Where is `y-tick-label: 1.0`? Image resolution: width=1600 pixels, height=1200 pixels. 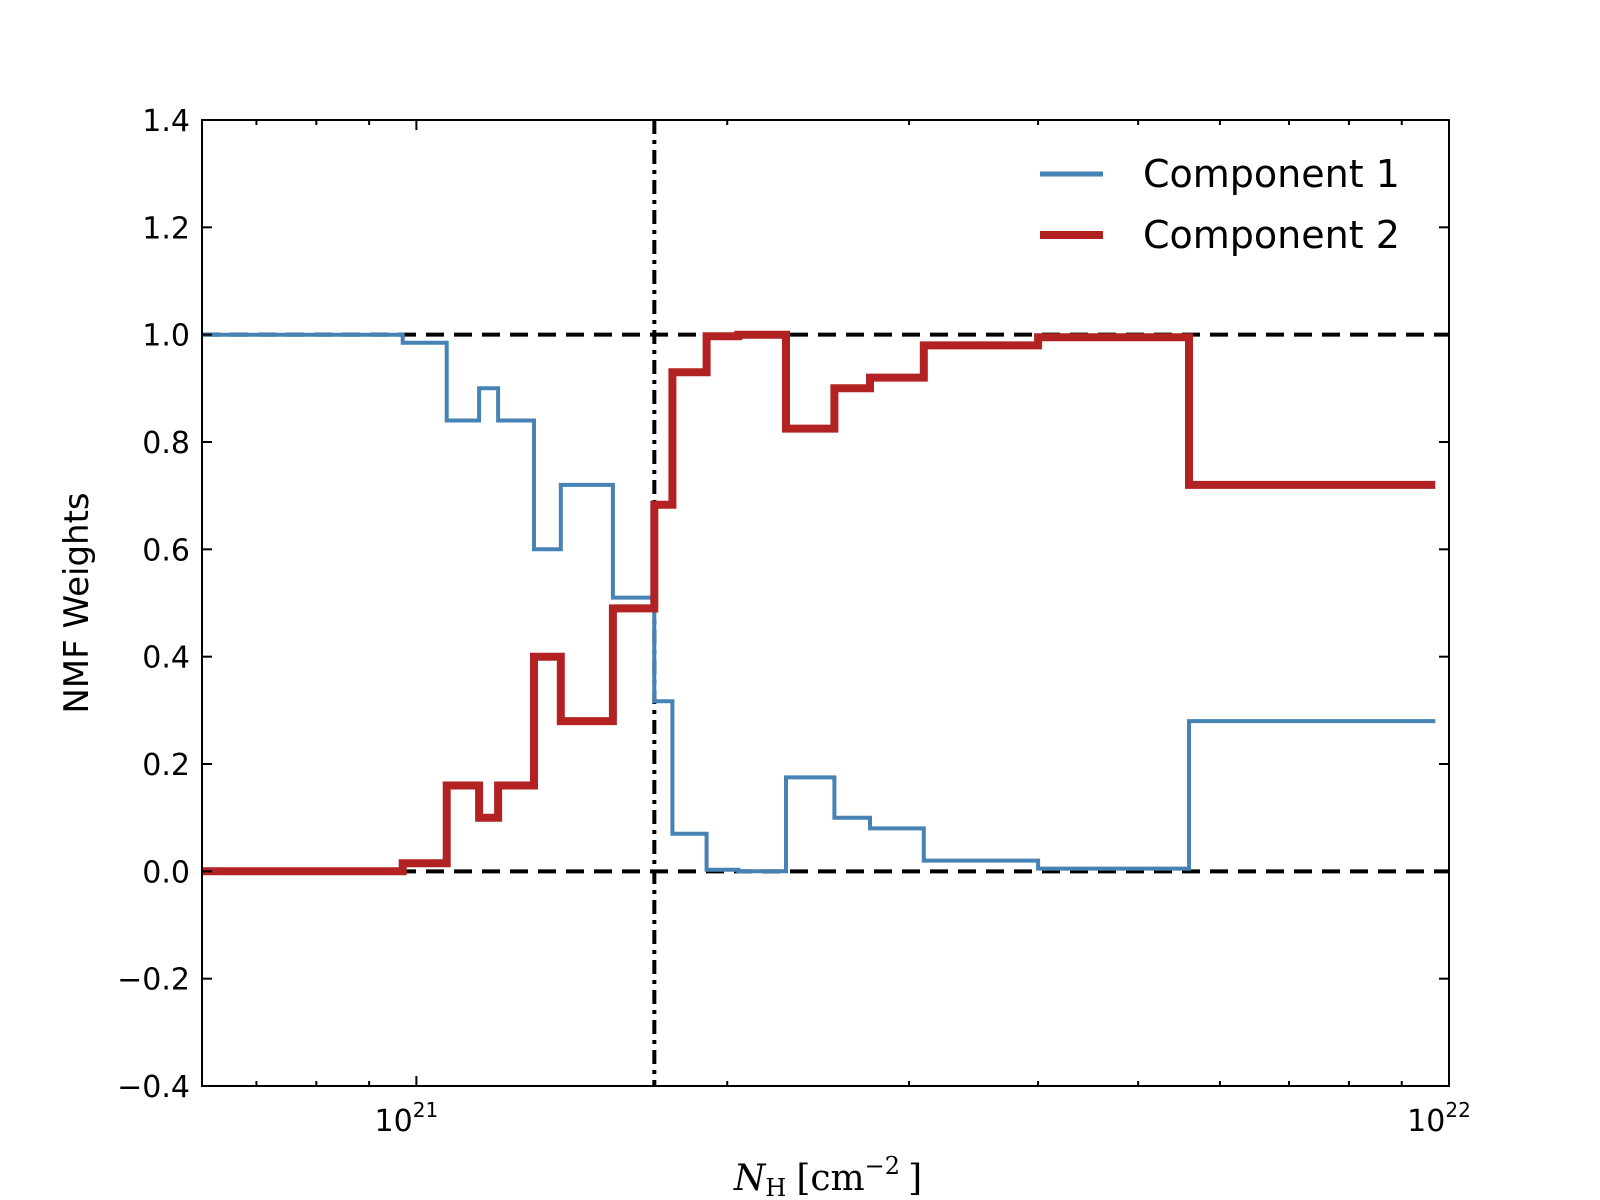 y-tick-label: 1.0 is located at coordinates (166, 336).